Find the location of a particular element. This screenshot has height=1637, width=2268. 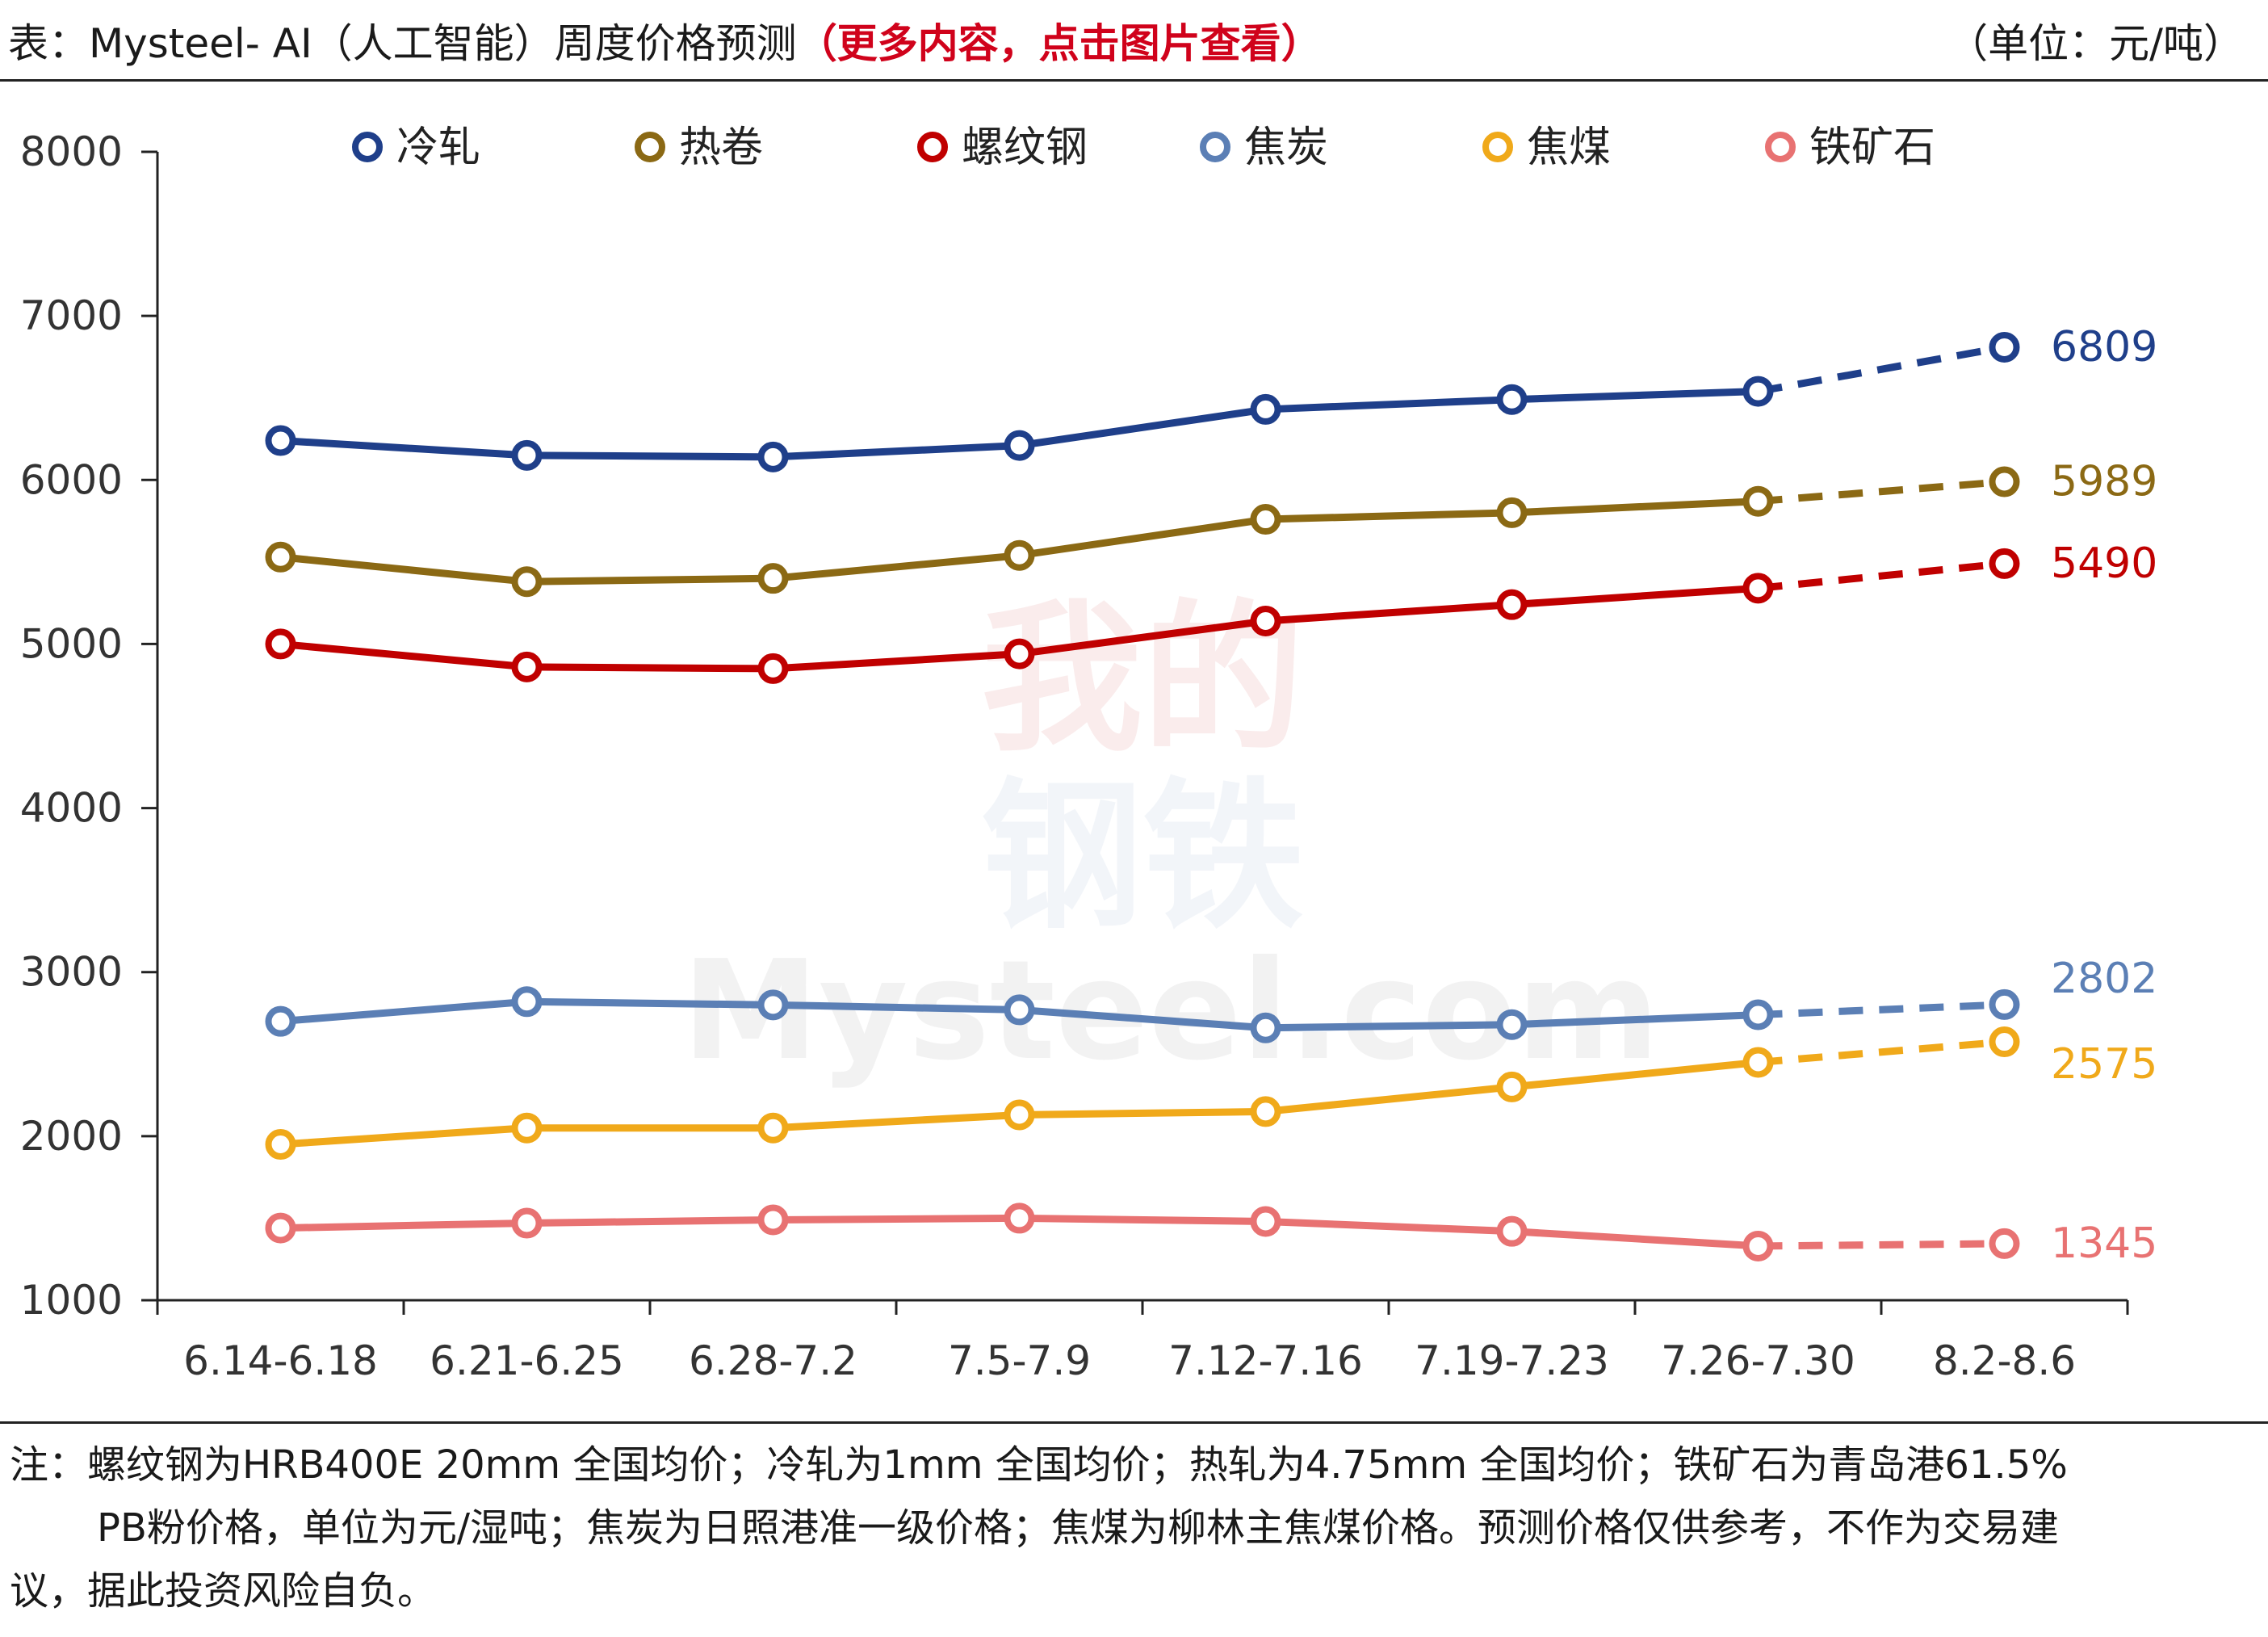

chart-title: 表：Mysteel- AI（人工智能）周度价格预测（更多内容，点击图片查看） is located at coordinates (665, 40).